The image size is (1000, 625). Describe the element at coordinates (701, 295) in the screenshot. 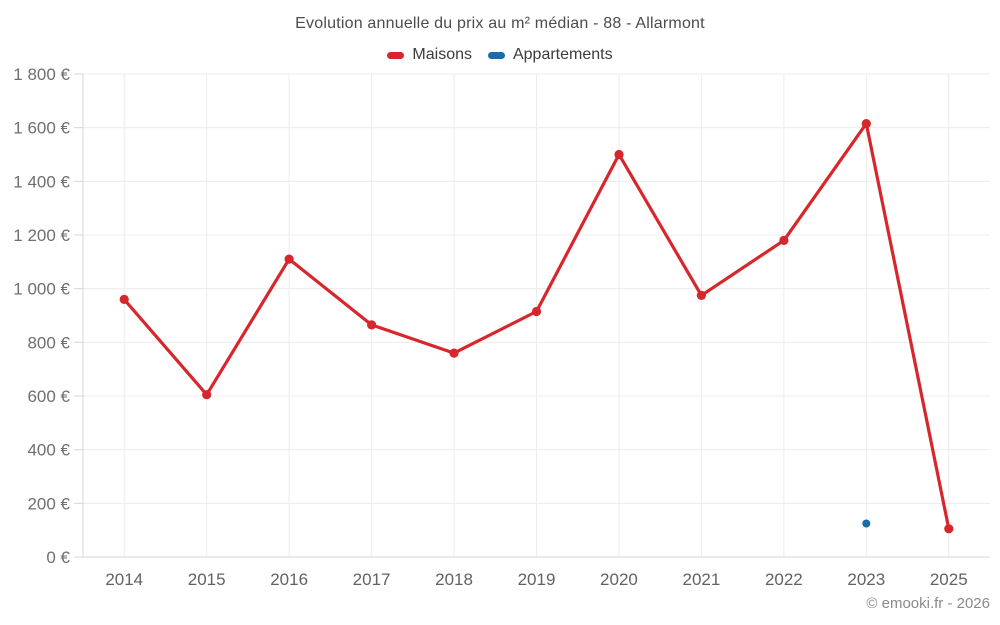

I see `maisons-point-2021` at that location.